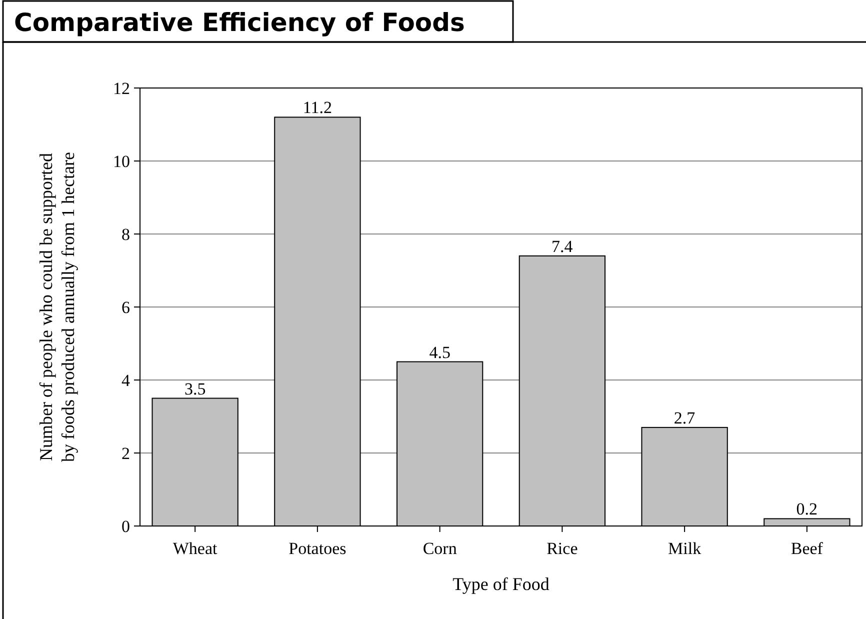 Image resolution: width=866 pixels, height=619 pixels. I want to click on x-tick-label: Wheat, so click(195, 548).